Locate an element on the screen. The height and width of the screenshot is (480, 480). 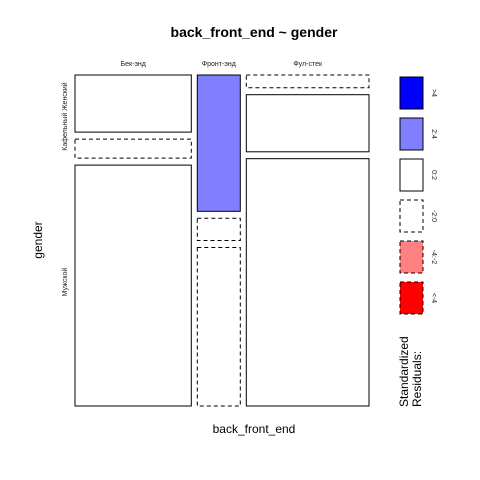
legend-label: >4 is located at coordinates (433, 93).